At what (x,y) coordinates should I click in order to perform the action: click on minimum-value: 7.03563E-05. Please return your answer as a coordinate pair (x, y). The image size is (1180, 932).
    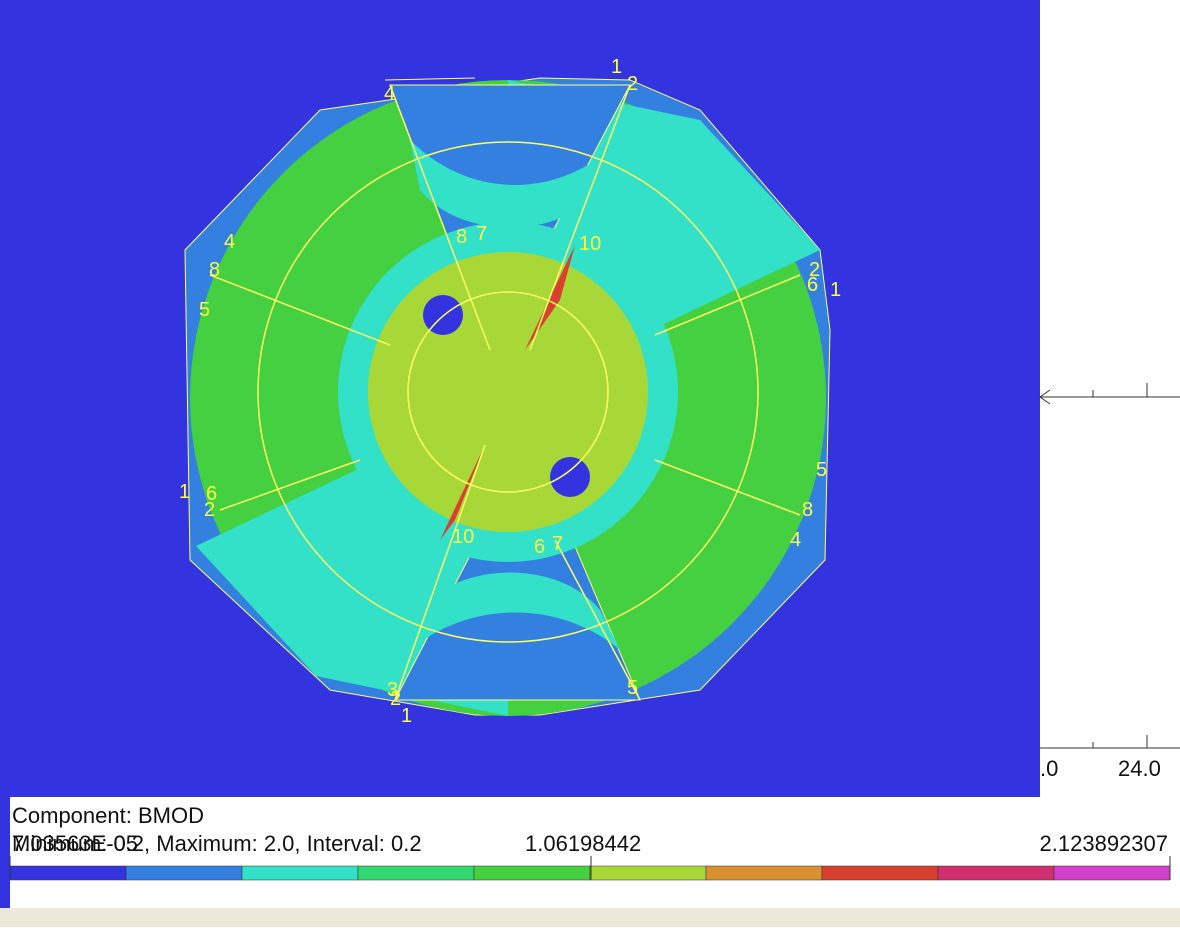
    Looking at the image, I should click on (75, 843).